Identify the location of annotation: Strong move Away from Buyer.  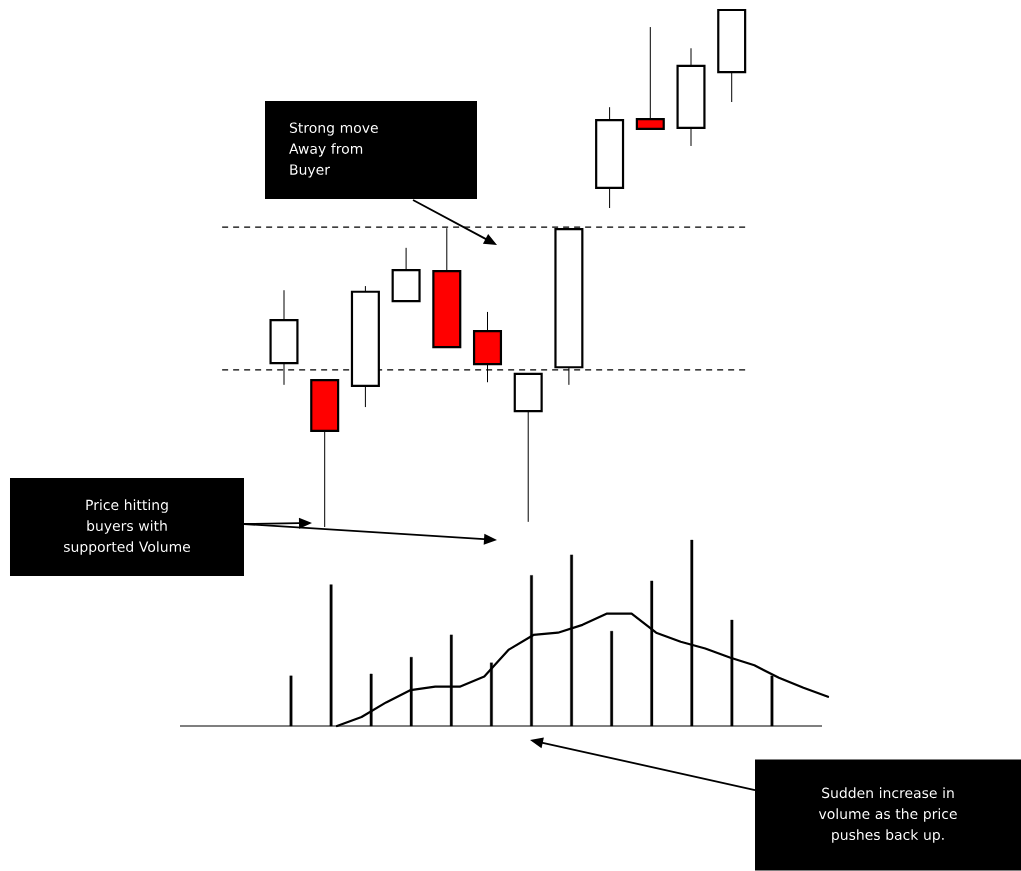
(333, 150).